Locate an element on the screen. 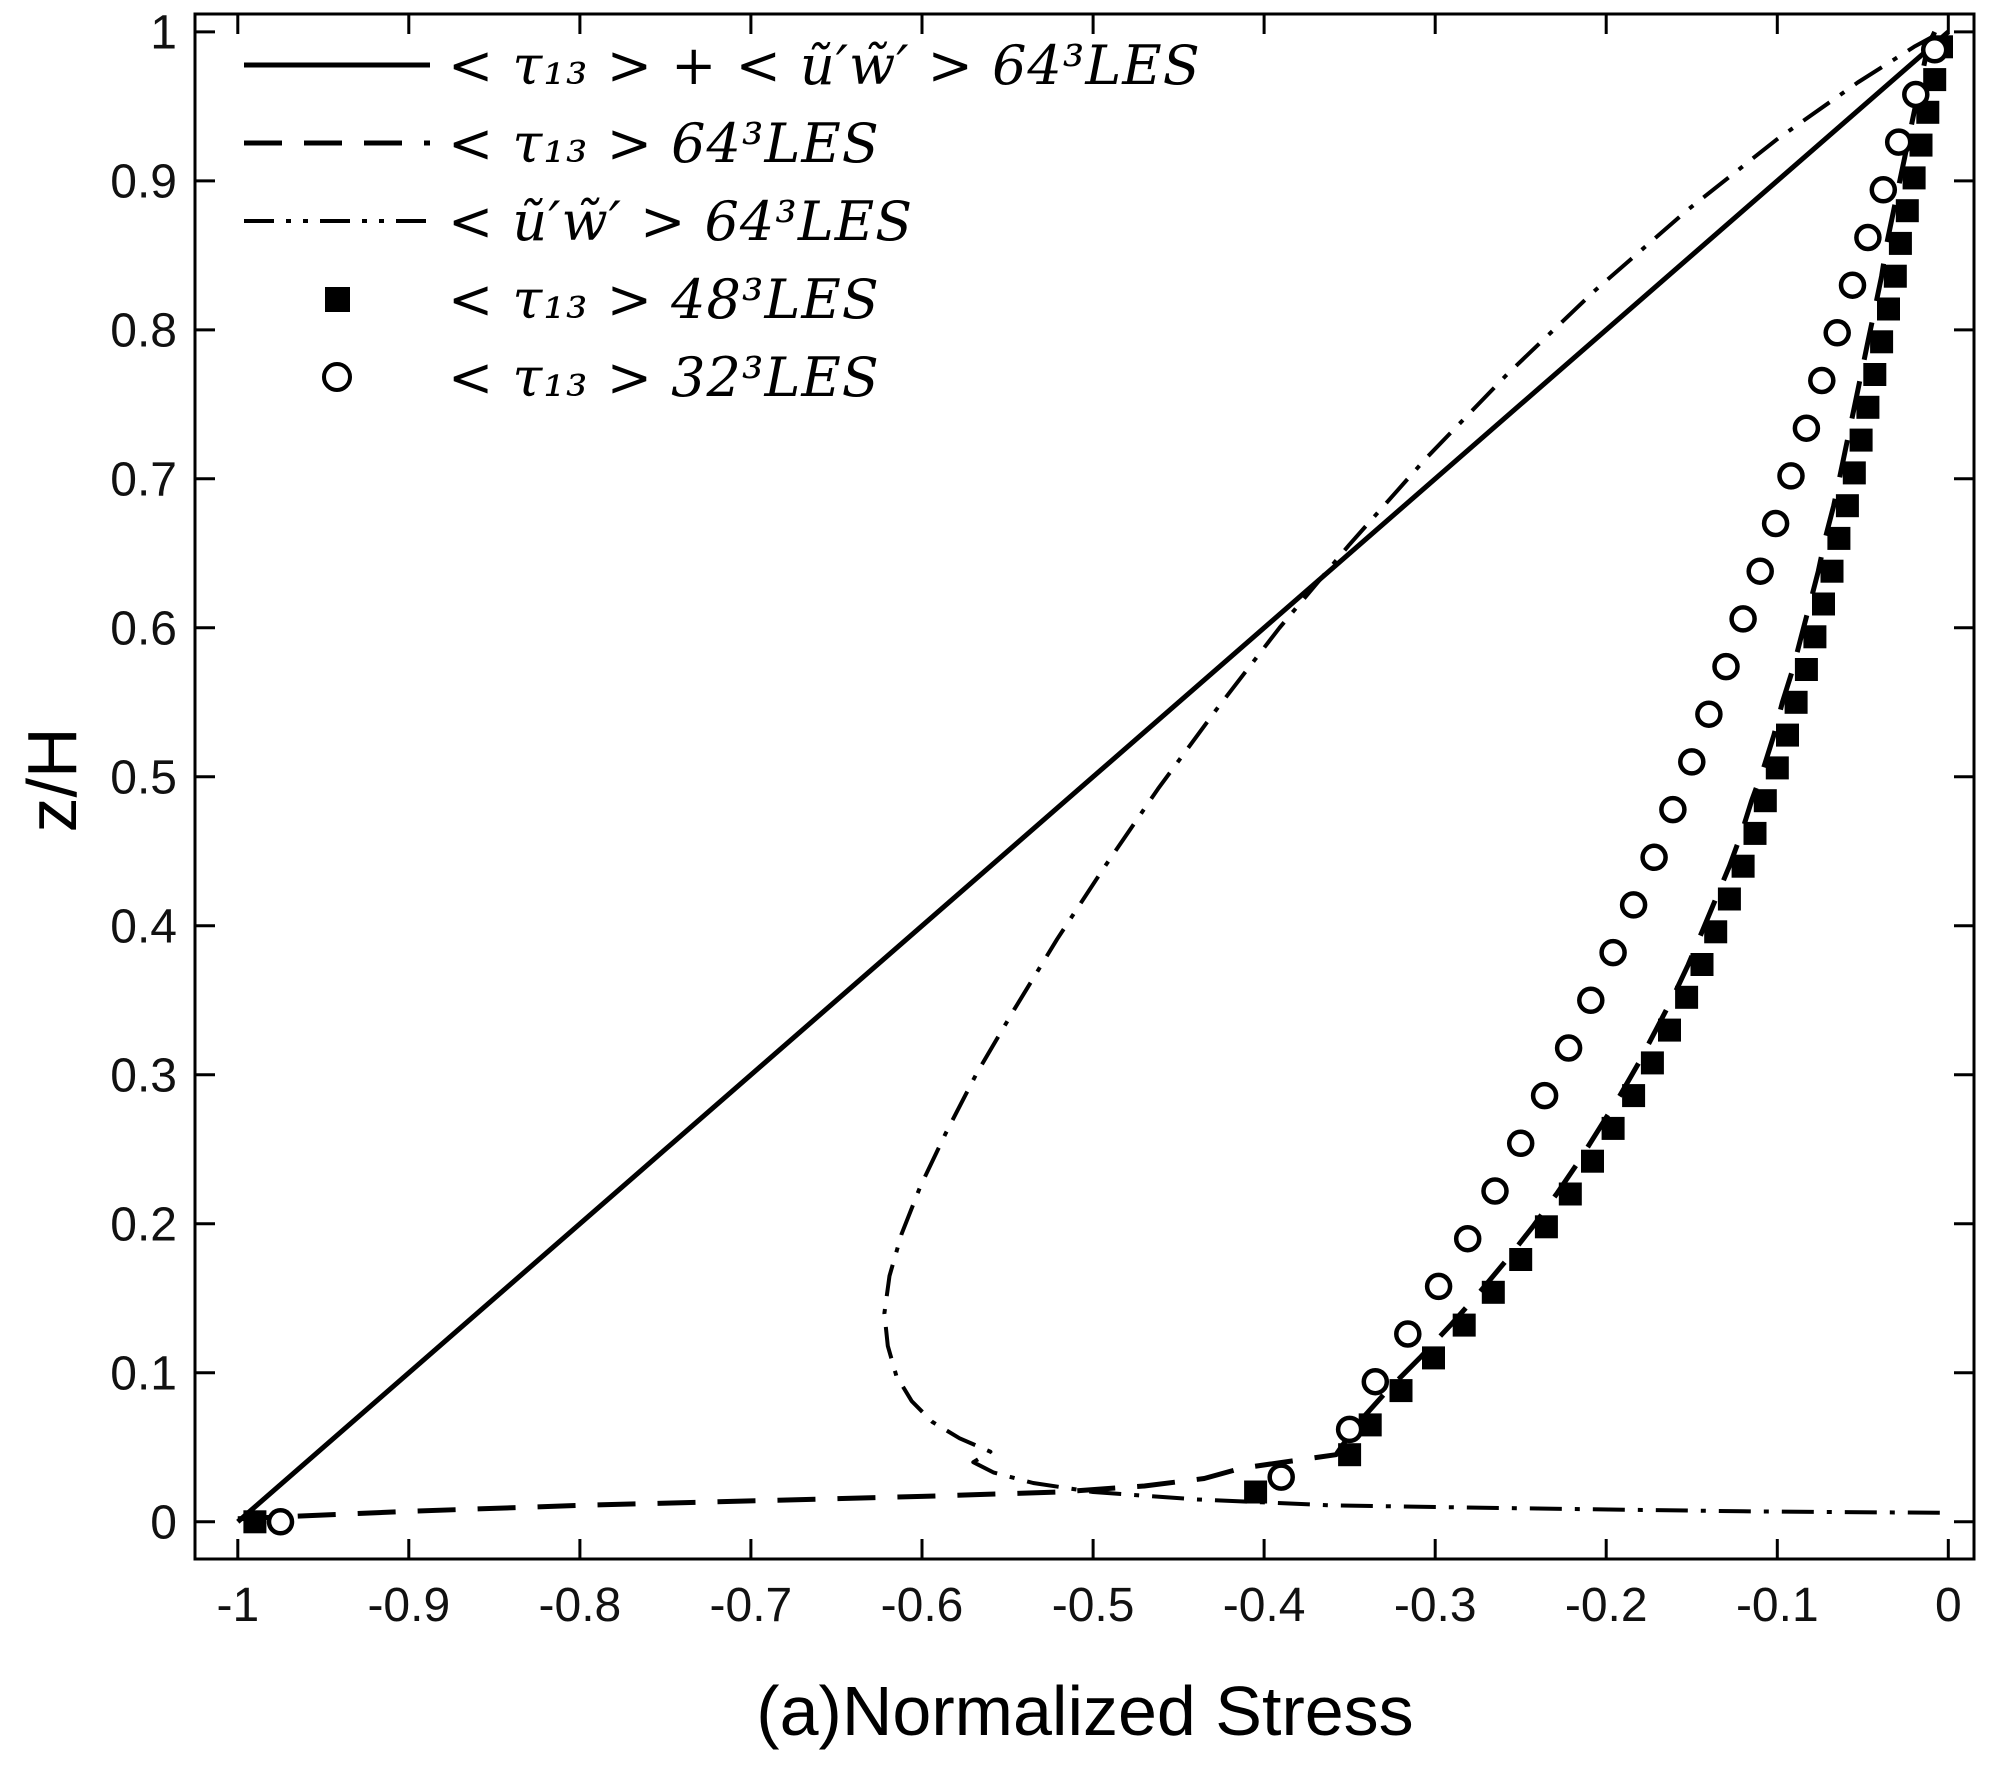  y-tick-label: 0.1 is located at coordinates (143, 1374).